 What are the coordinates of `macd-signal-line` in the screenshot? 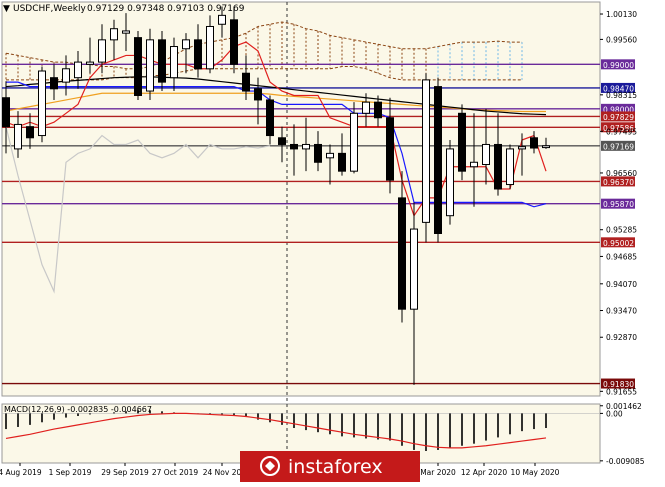 It's located at (276, 430).